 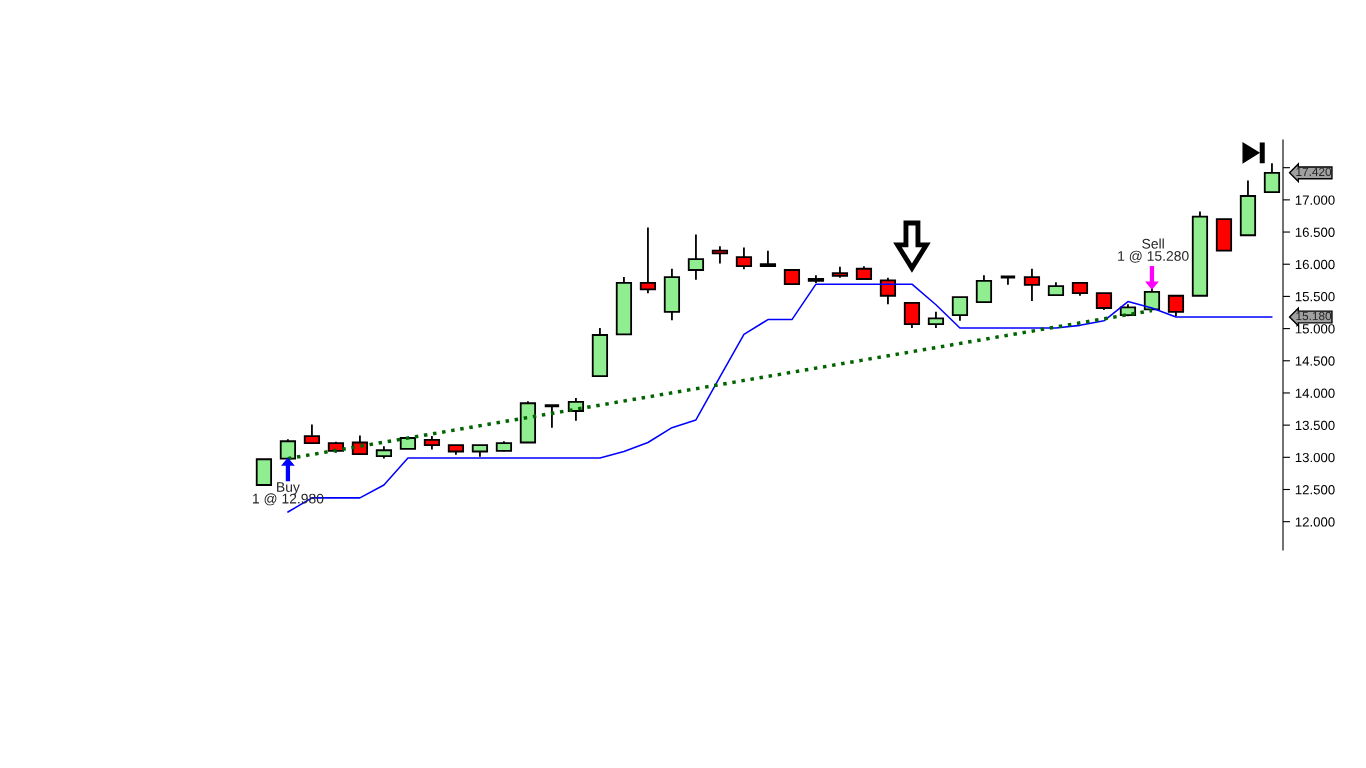 I want to click on annotation: 1 @ 12.980, so click(x=288, y=499).